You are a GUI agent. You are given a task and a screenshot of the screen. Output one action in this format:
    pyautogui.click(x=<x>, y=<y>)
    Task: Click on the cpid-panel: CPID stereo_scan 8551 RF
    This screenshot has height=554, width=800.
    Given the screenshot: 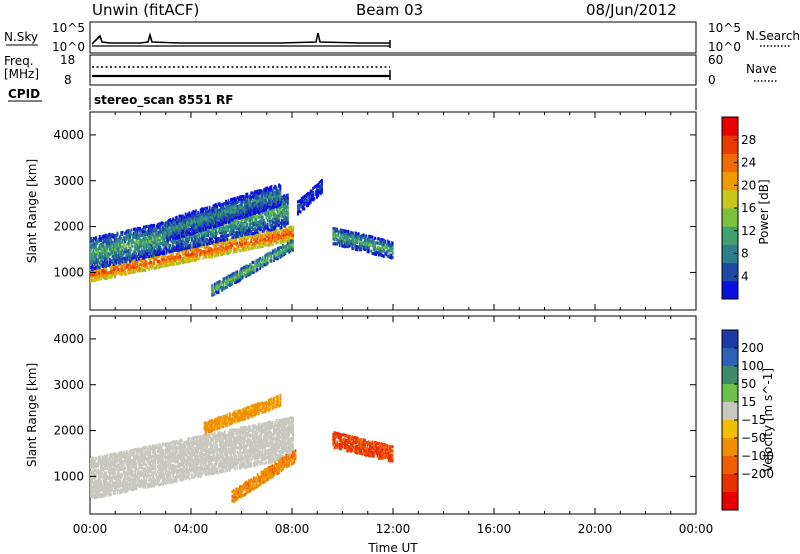 What is the action you would take?
    pyautogui.click(x=352, y=98)
    